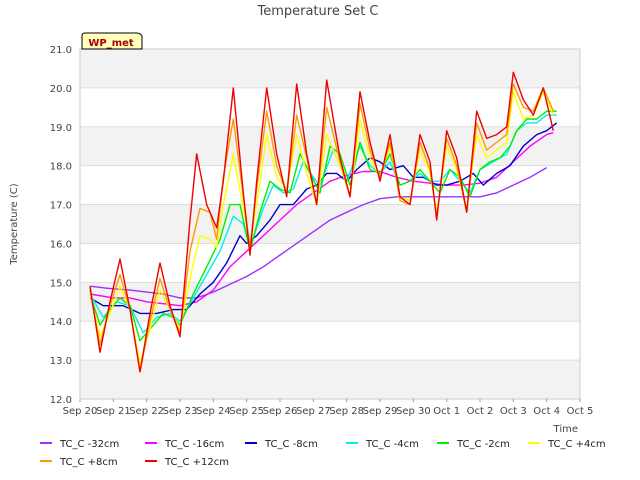  I want to click on station-badge: WP_met, so click(112, 41).